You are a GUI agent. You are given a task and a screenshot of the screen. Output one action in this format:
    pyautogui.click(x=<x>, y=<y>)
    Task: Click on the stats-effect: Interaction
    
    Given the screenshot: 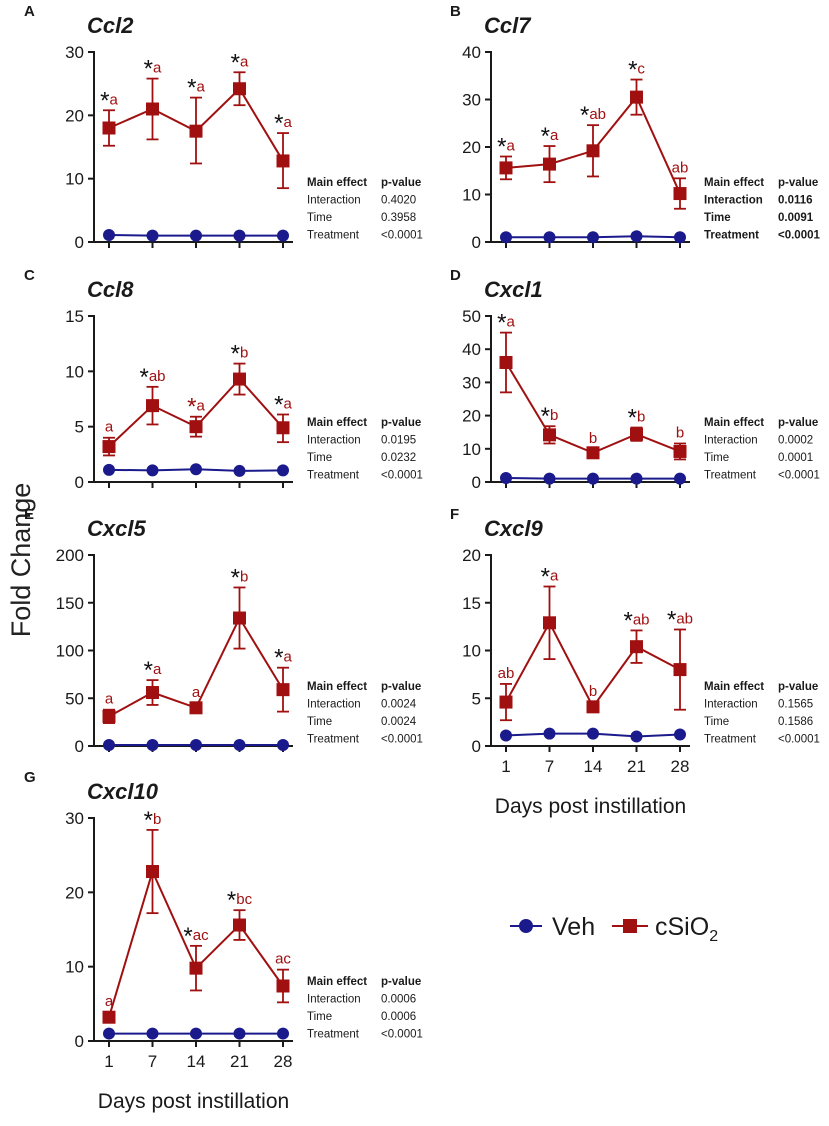 What is the action you would take?
    pyautogui.click(x=334, y=441)
    